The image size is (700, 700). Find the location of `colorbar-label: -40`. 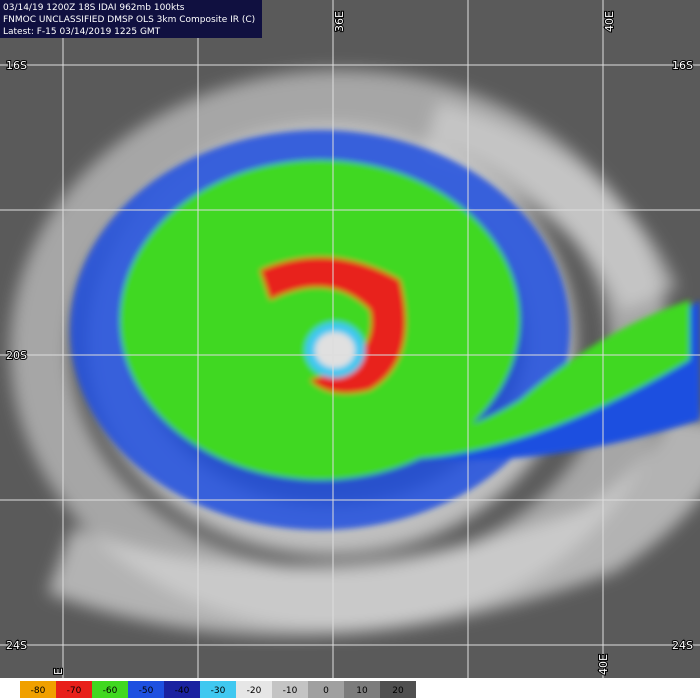

colorbar-label: -40 is located at coordinates (182, 691).